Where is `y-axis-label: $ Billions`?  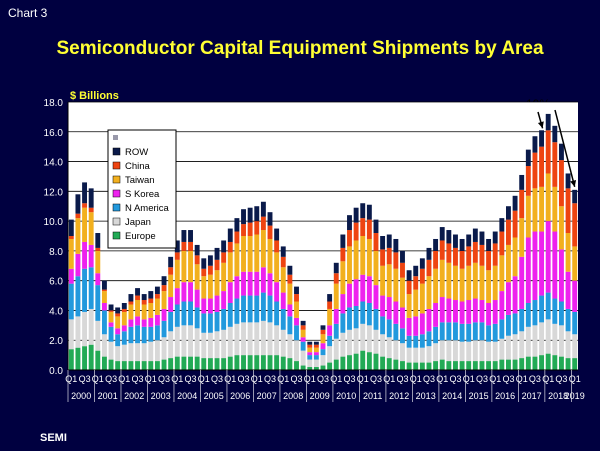
y-axis-label: $ Billions is located at coordinates (94, 96).